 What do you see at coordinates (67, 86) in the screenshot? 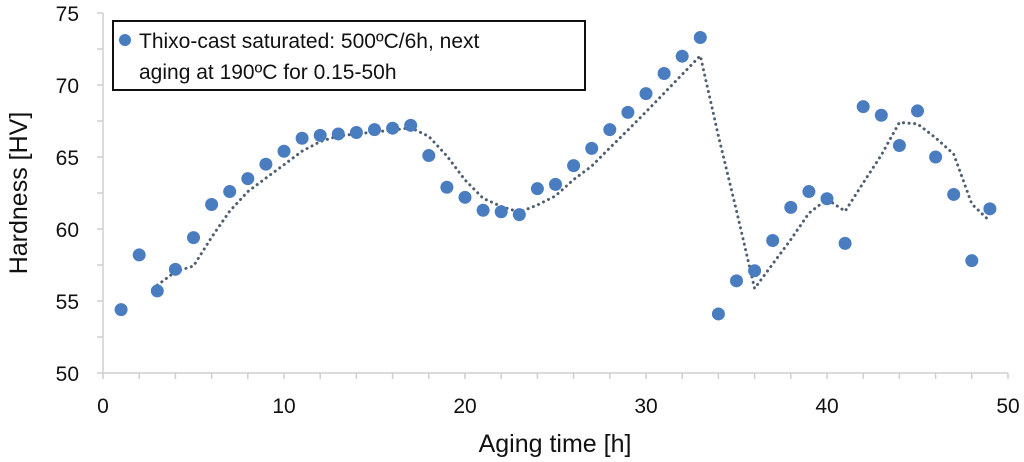
I see `y-tick-label: 70` at bounding box center [67, 86].